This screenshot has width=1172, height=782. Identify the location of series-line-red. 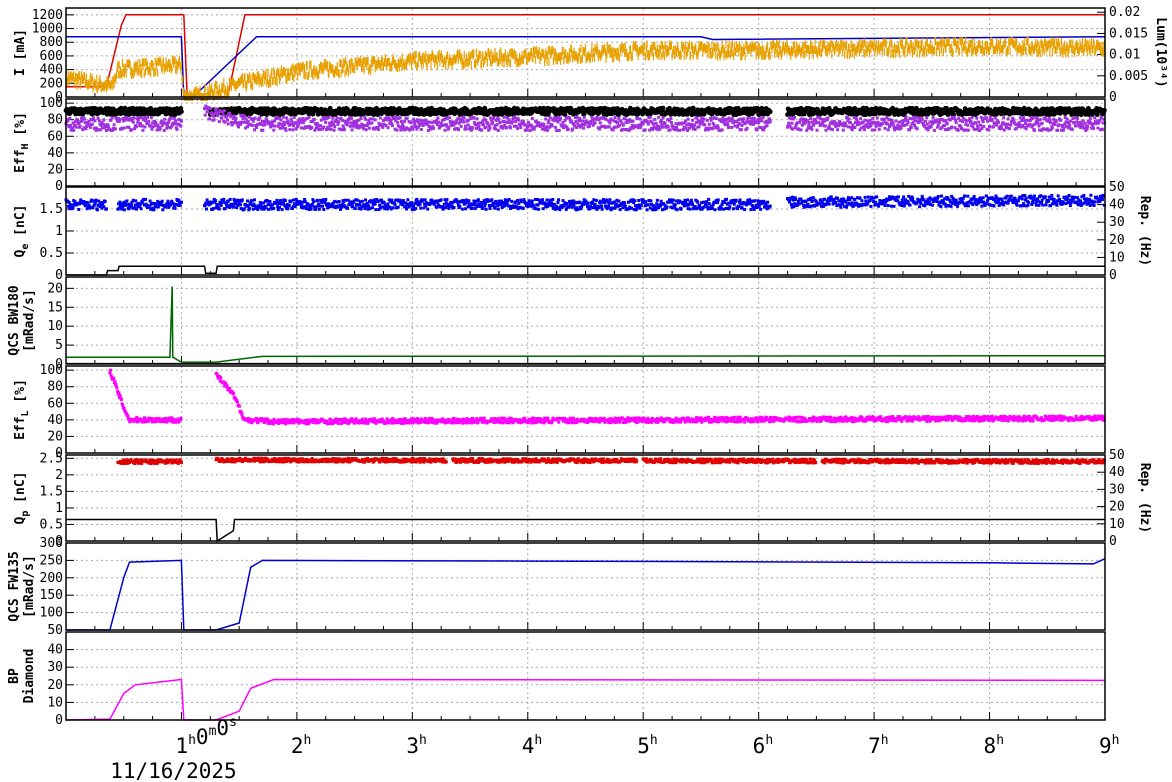
(585, 56).